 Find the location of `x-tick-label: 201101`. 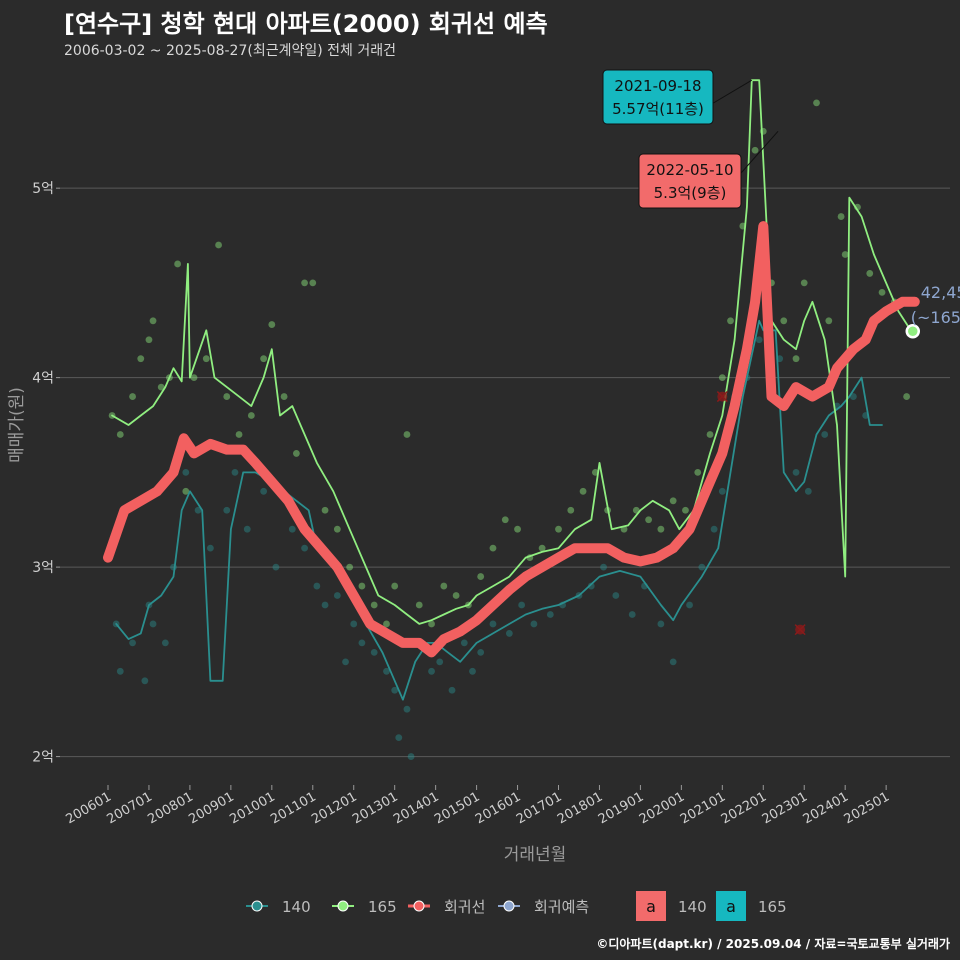

x-tick-label: 201101 is located at coordinates (293, 808).